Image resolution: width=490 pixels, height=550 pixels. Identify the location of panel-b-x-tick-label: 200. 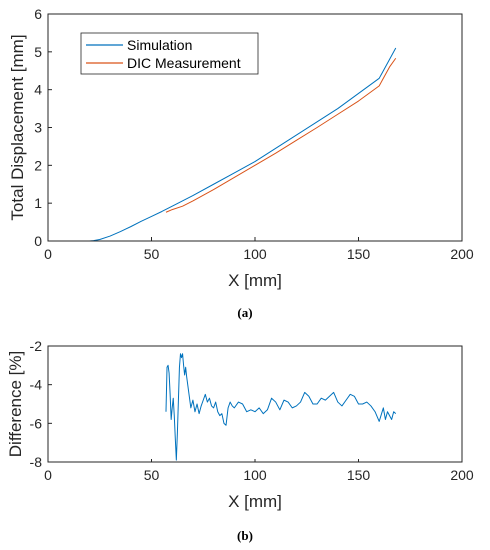
(462, 475).